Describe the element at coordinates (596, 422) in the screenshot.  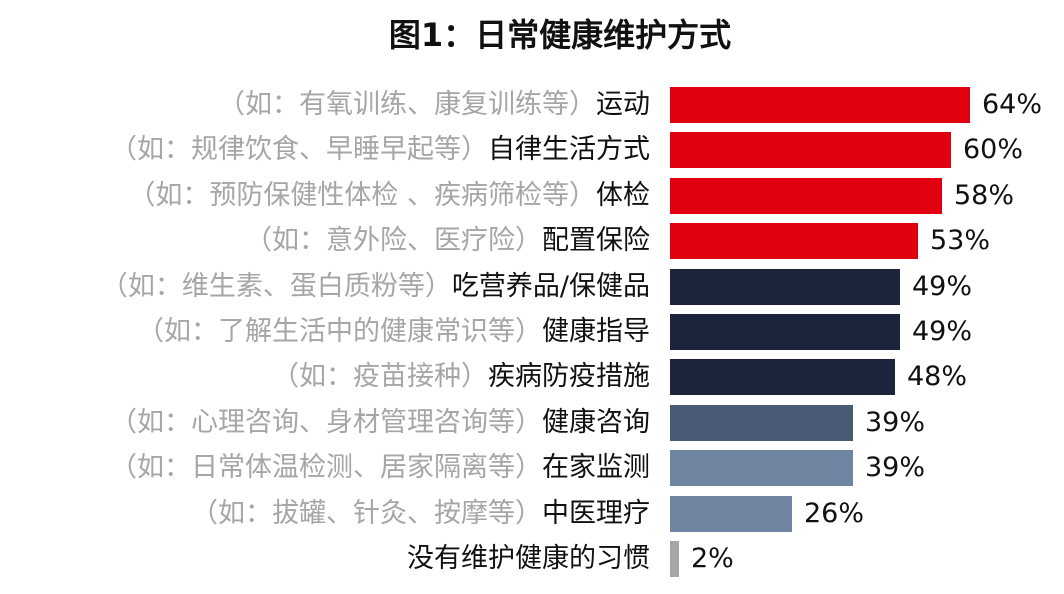
I see `category-name: 健康咨询` at that location.